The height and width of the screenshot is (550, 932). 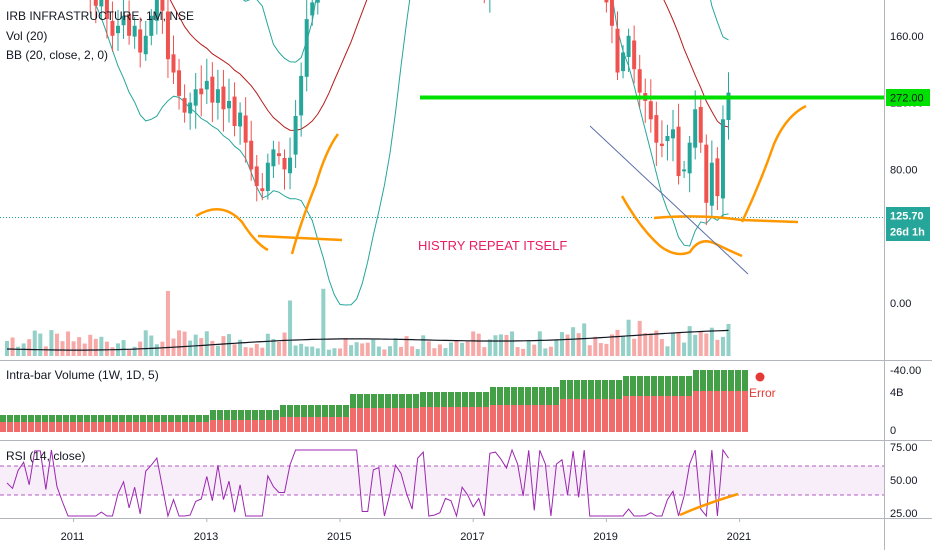 I want to click on drawing-projection-curve, so click(x=773, y=163).